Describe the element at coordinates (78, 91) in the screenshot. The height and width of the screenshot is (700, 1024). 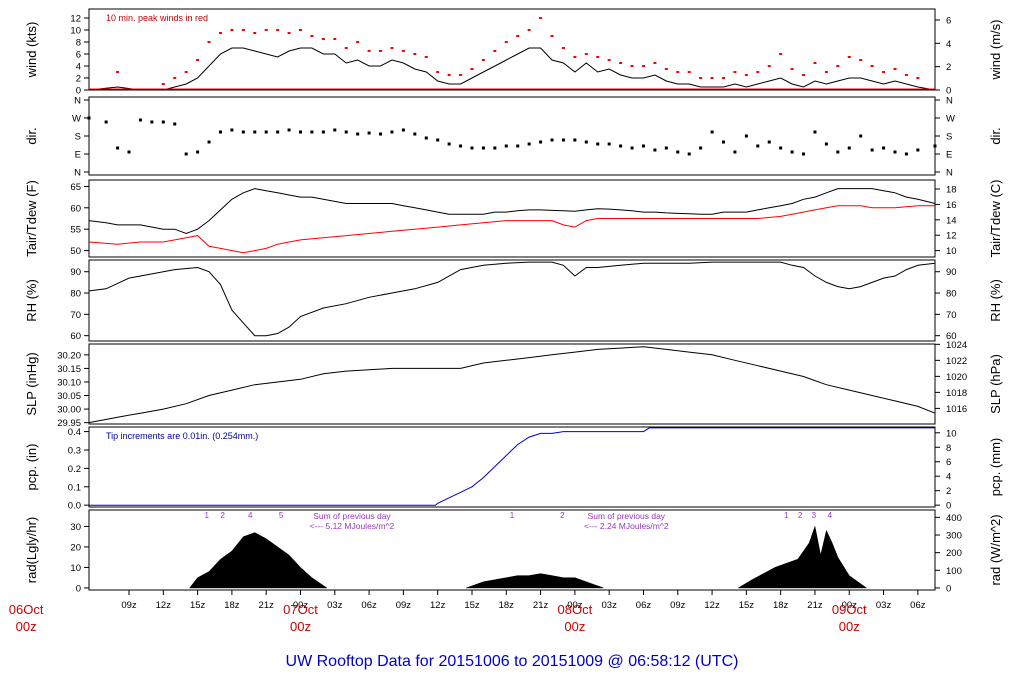
I see `ytick-label-left-wind: 0` at that location.